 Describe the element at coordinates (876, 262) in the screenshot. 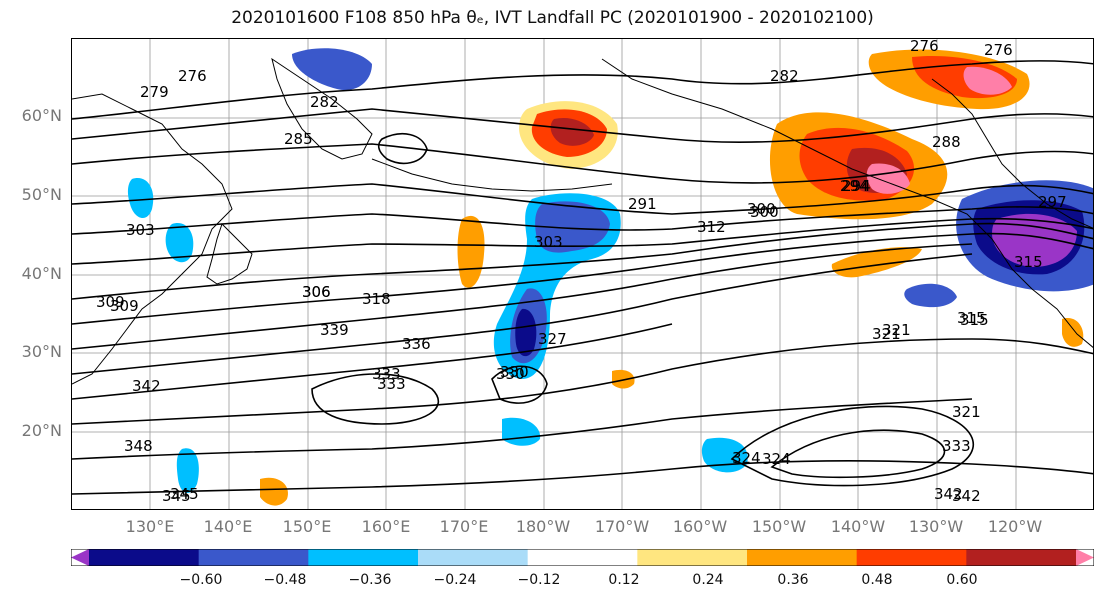

I see `anomaly-positive-east-stripe` at that location.